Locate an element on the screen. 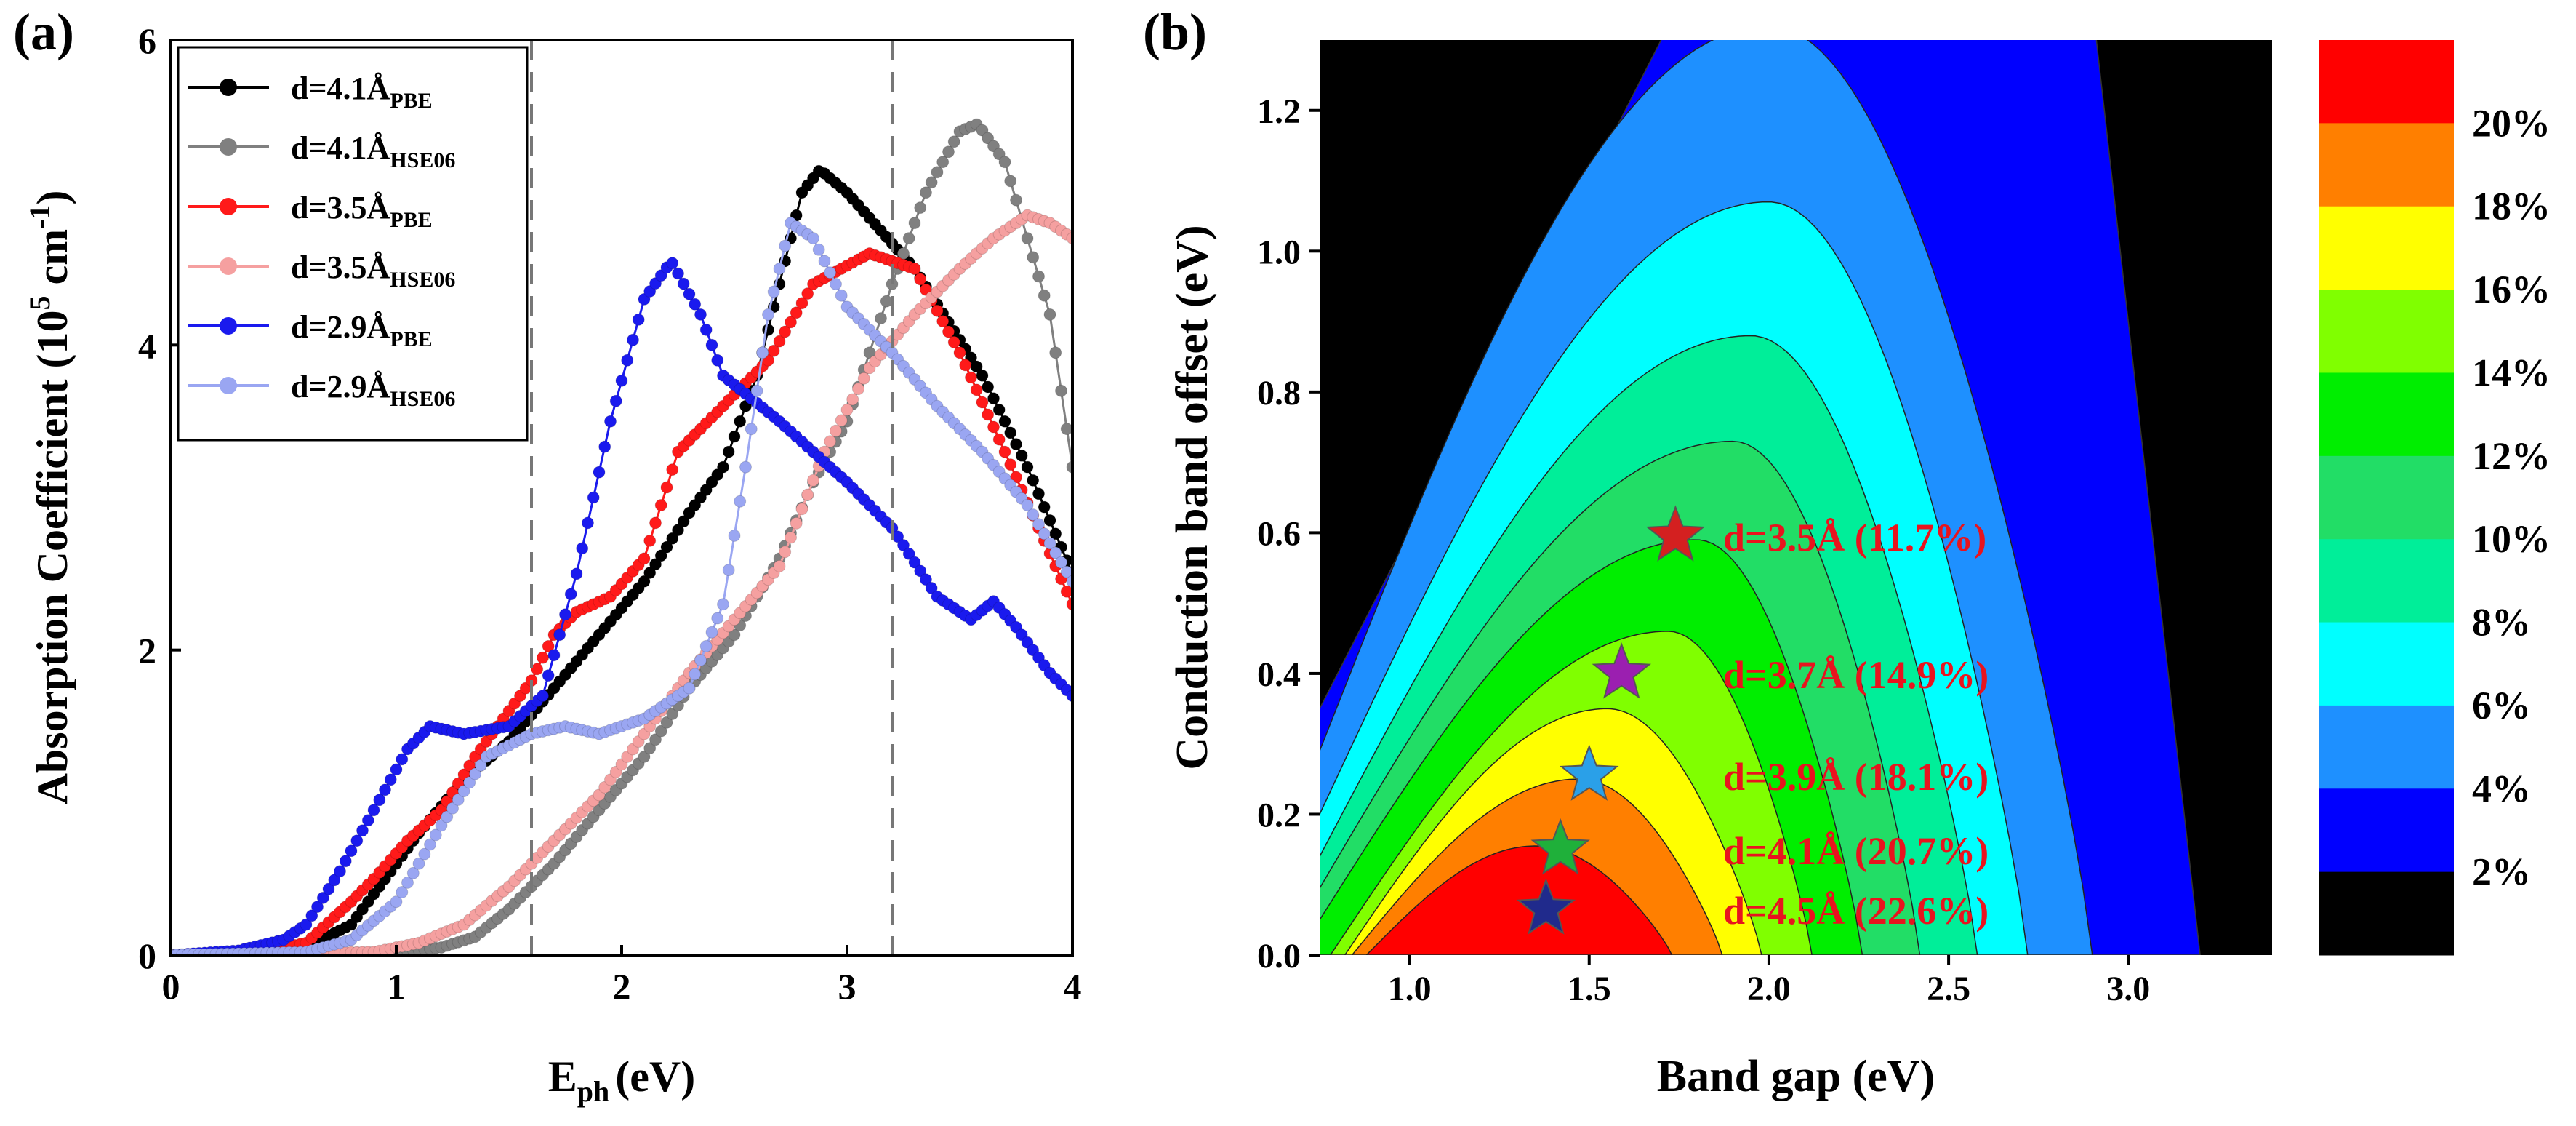 The height and width of the screenshot is (1126, 2576). annotation-label: d=3.7Å (14.9%) is located at coordinates (1856, 675).